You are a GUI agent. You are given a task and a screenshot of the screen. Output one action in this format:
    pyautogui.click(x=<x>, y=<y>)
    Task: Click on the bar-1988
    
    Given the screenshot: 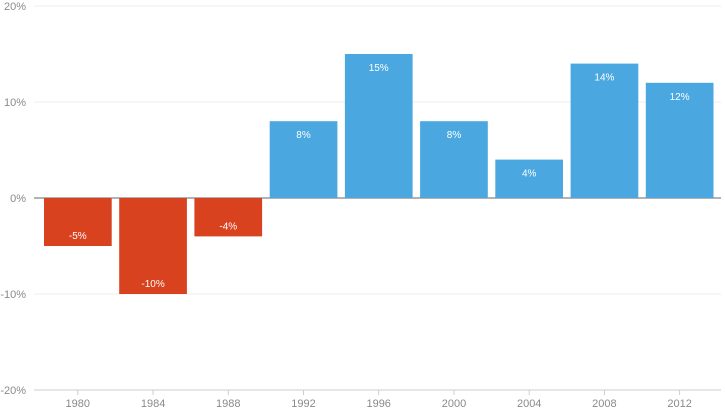 What is the action you would take?
    pyautogui.click(x=228, y=217)
    